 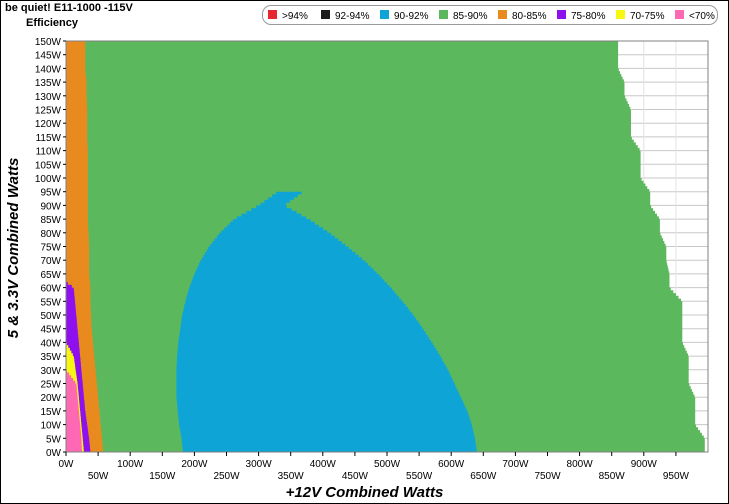 What do you see at coordinates (647, 16) in the screenshot?
I see `legend-label: 70-75%` at bounding box center [647, 16].